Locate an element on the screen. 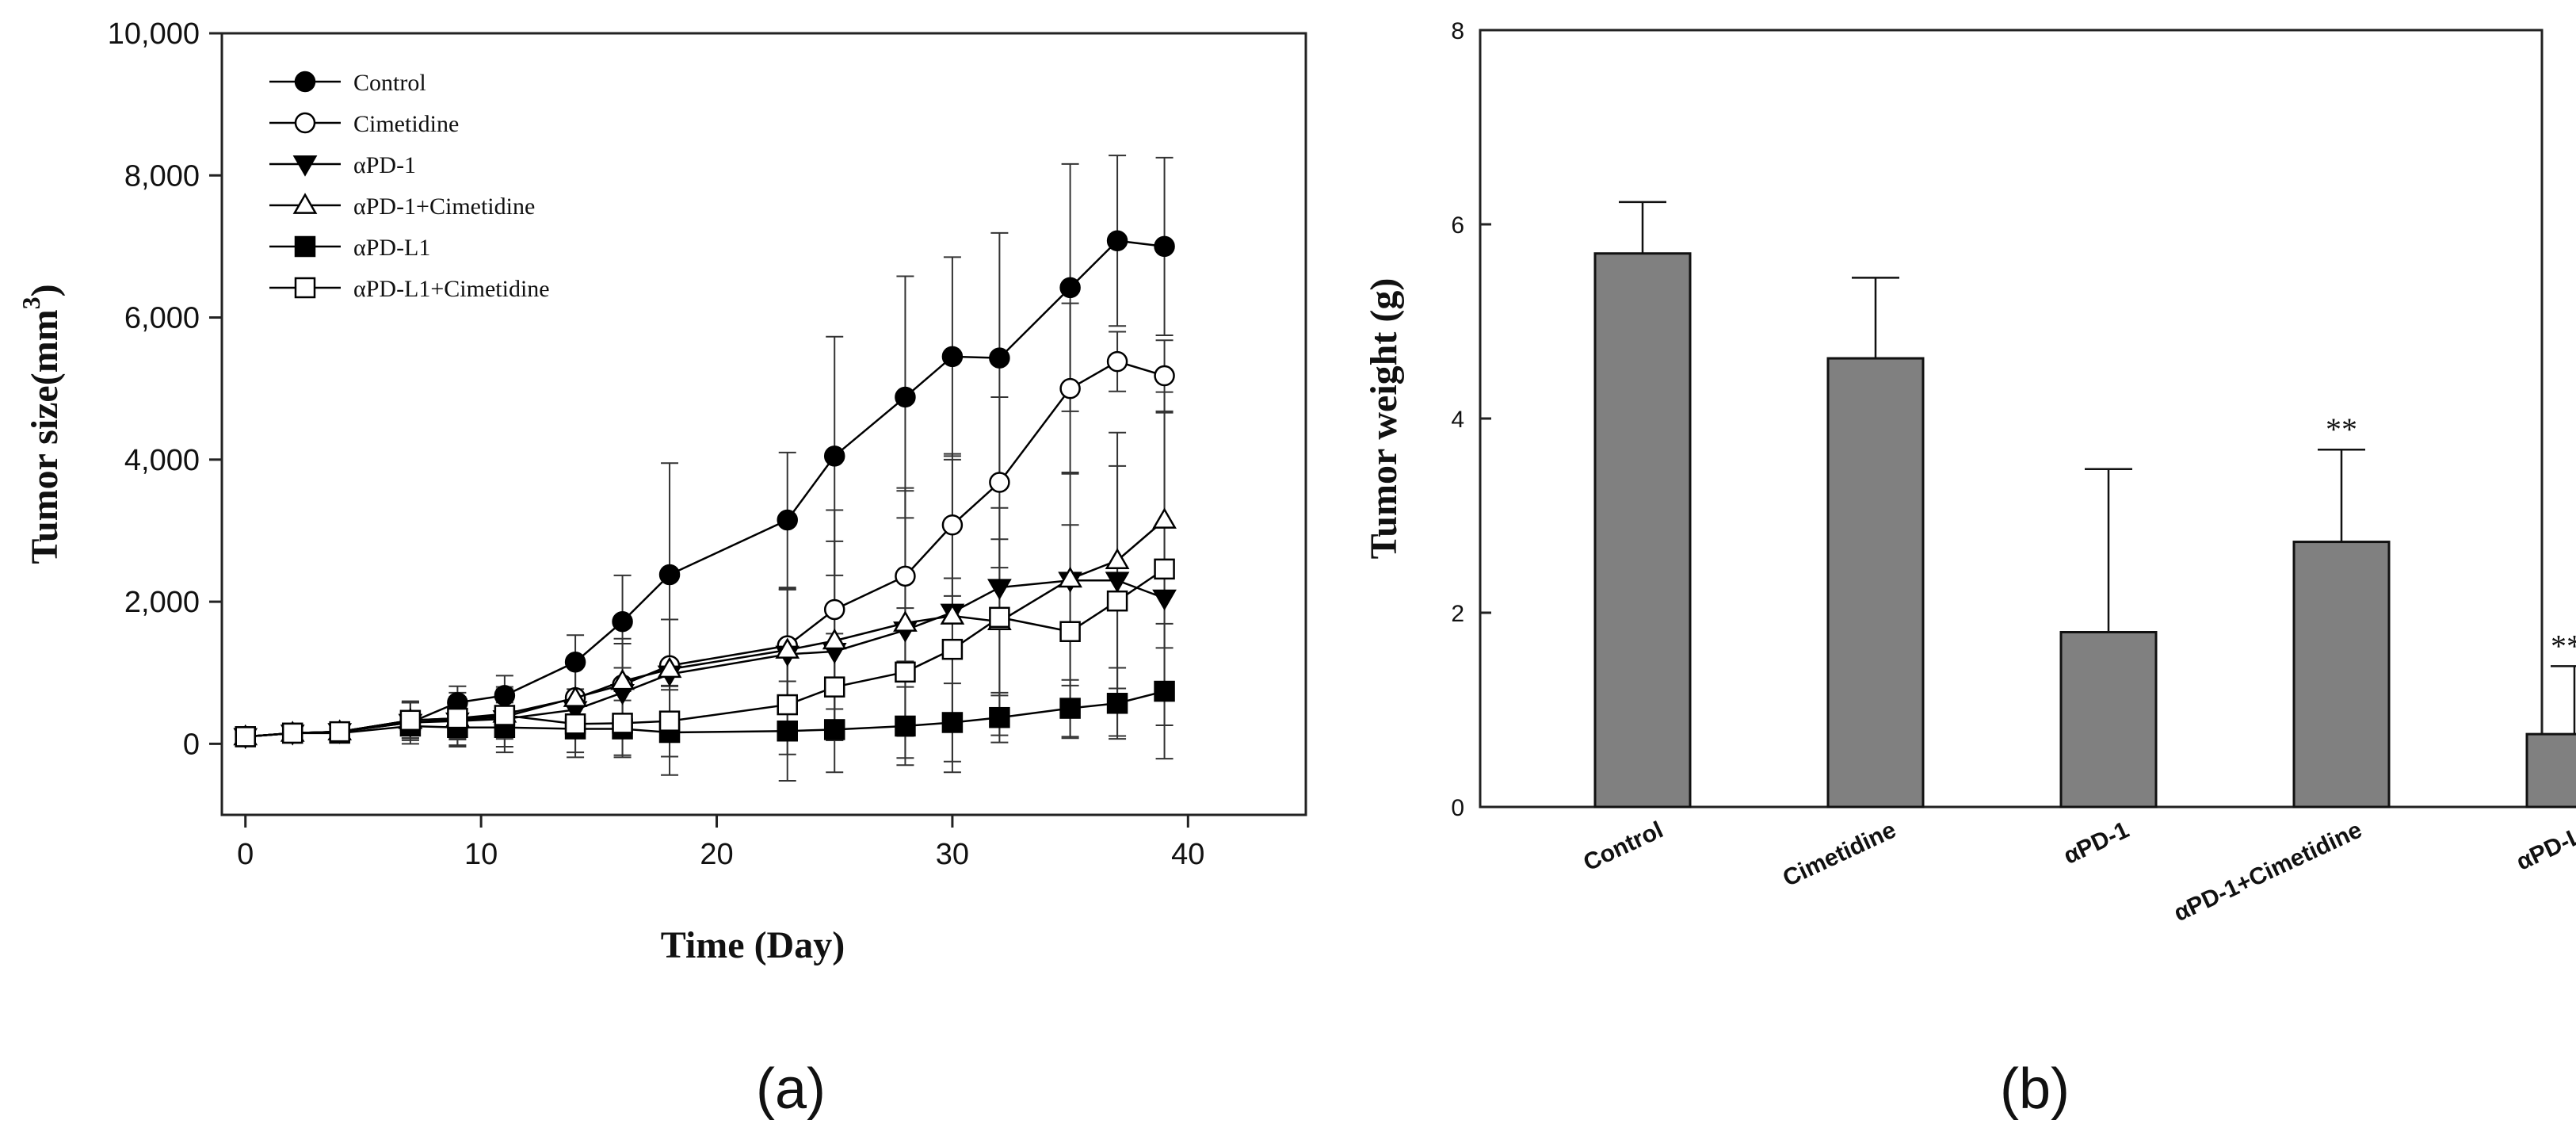 The image size is (2576, 1147). category-label-apd-1: αPD-1 is located at coordinates (2096, 843).